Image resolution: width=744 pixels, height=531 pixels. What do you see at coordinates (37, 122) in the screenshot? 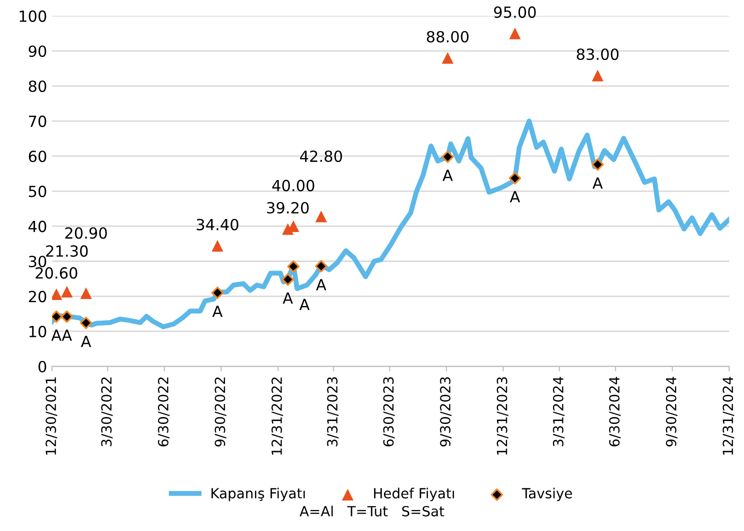
I see `y-tick-label: 70` at bounding box center [37, 122].